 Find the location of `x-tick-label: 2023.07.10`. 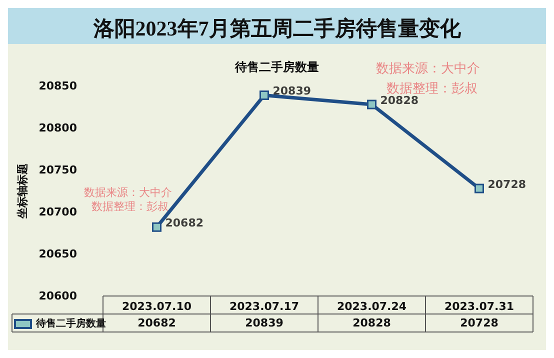

x-tick-label: 2023.07.10 is located at coordinates (157, 306).